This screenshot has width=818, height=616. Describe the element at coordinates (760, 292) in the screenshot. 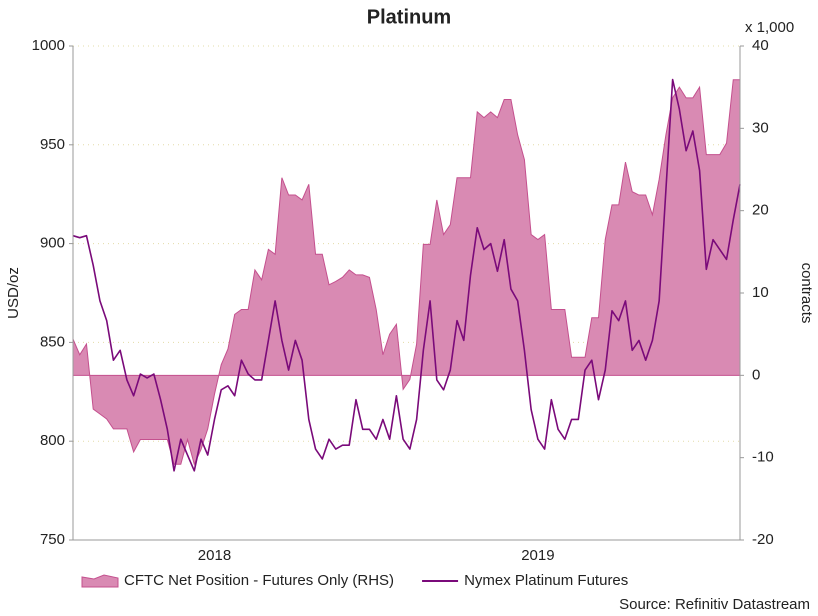

I see `y2-tick-label: 10` at that location.